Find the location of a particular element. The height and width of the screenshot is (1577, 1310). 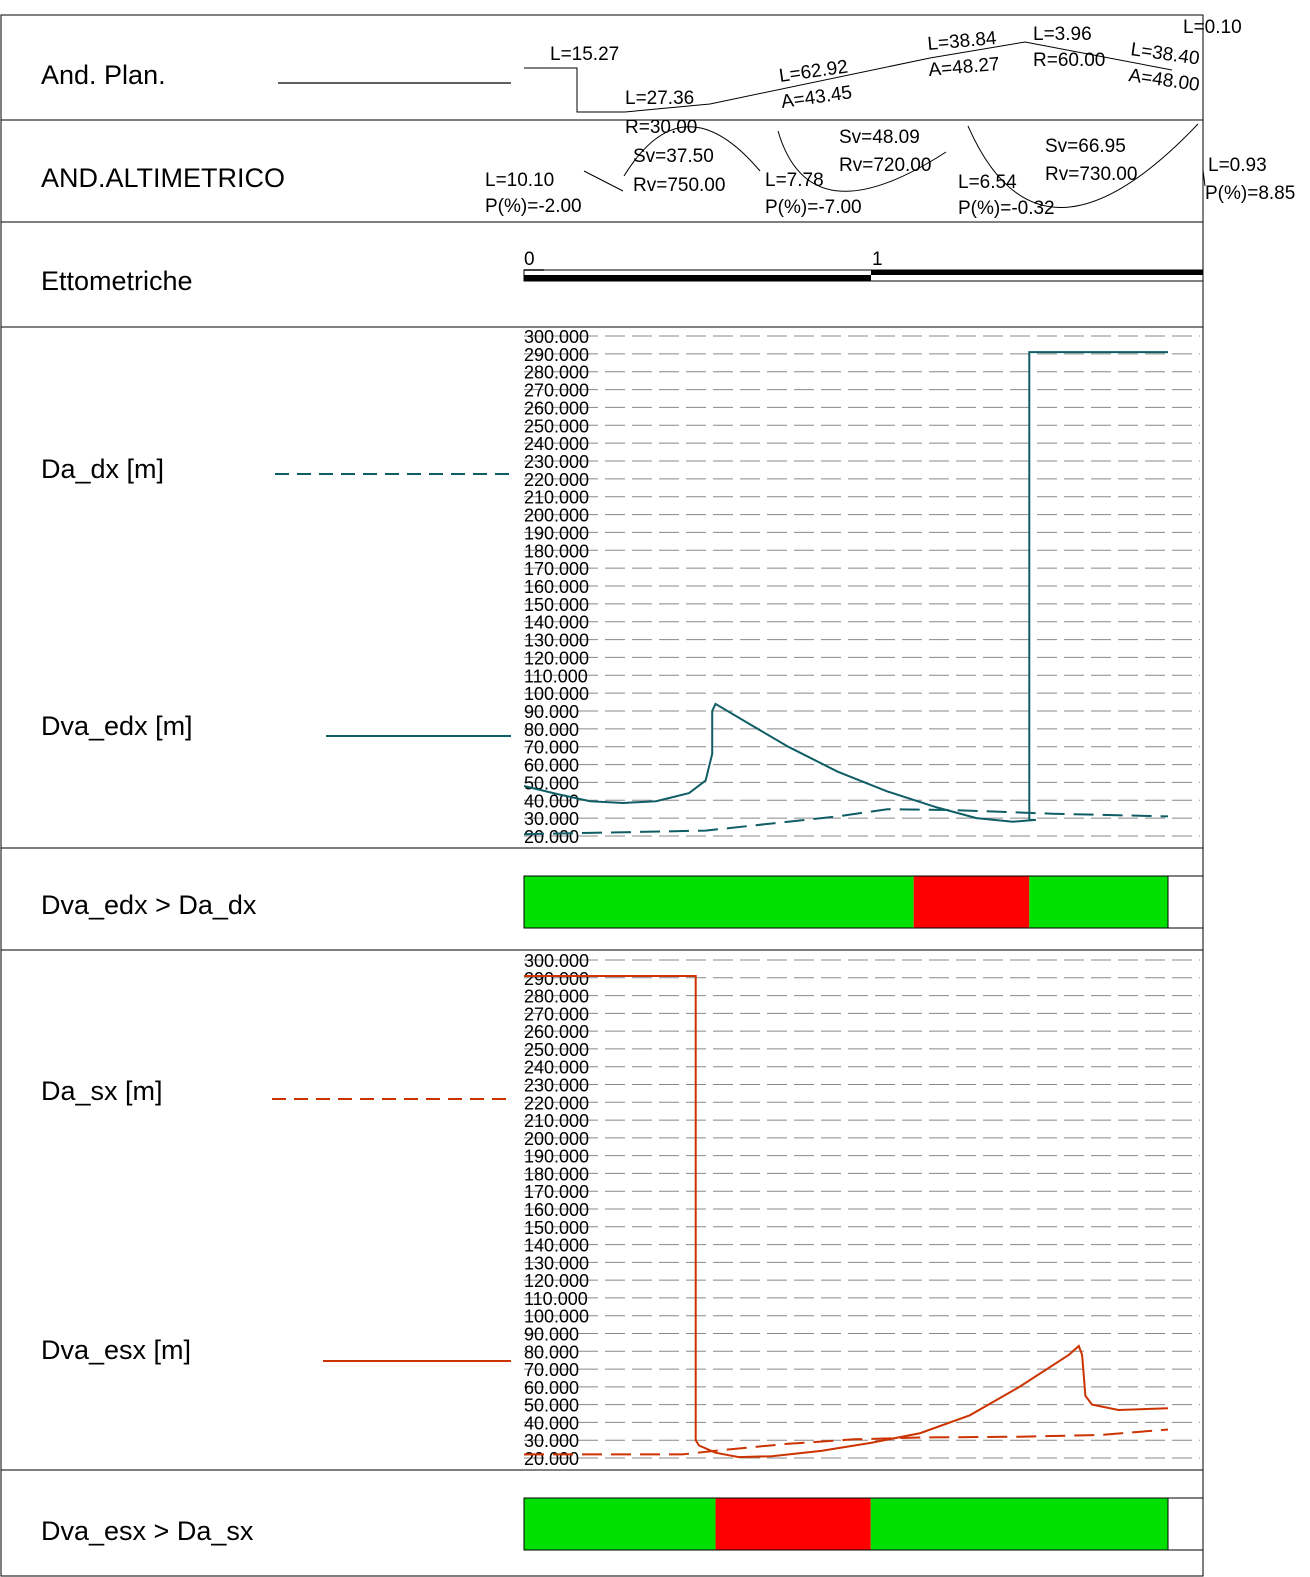

plan-label: R=60.00 is located at coordinates (1069, 60).